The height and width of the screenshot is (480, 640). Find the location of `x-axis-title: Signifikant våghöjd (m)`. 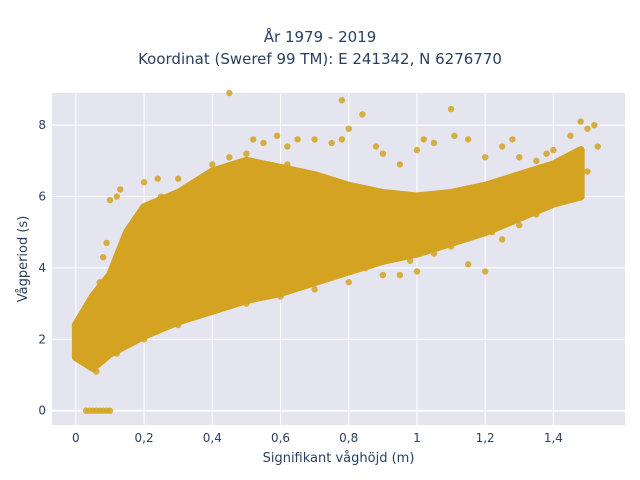

x-axis-title: Signifikant våghöjd (m) is located at coordinates (339, 458).